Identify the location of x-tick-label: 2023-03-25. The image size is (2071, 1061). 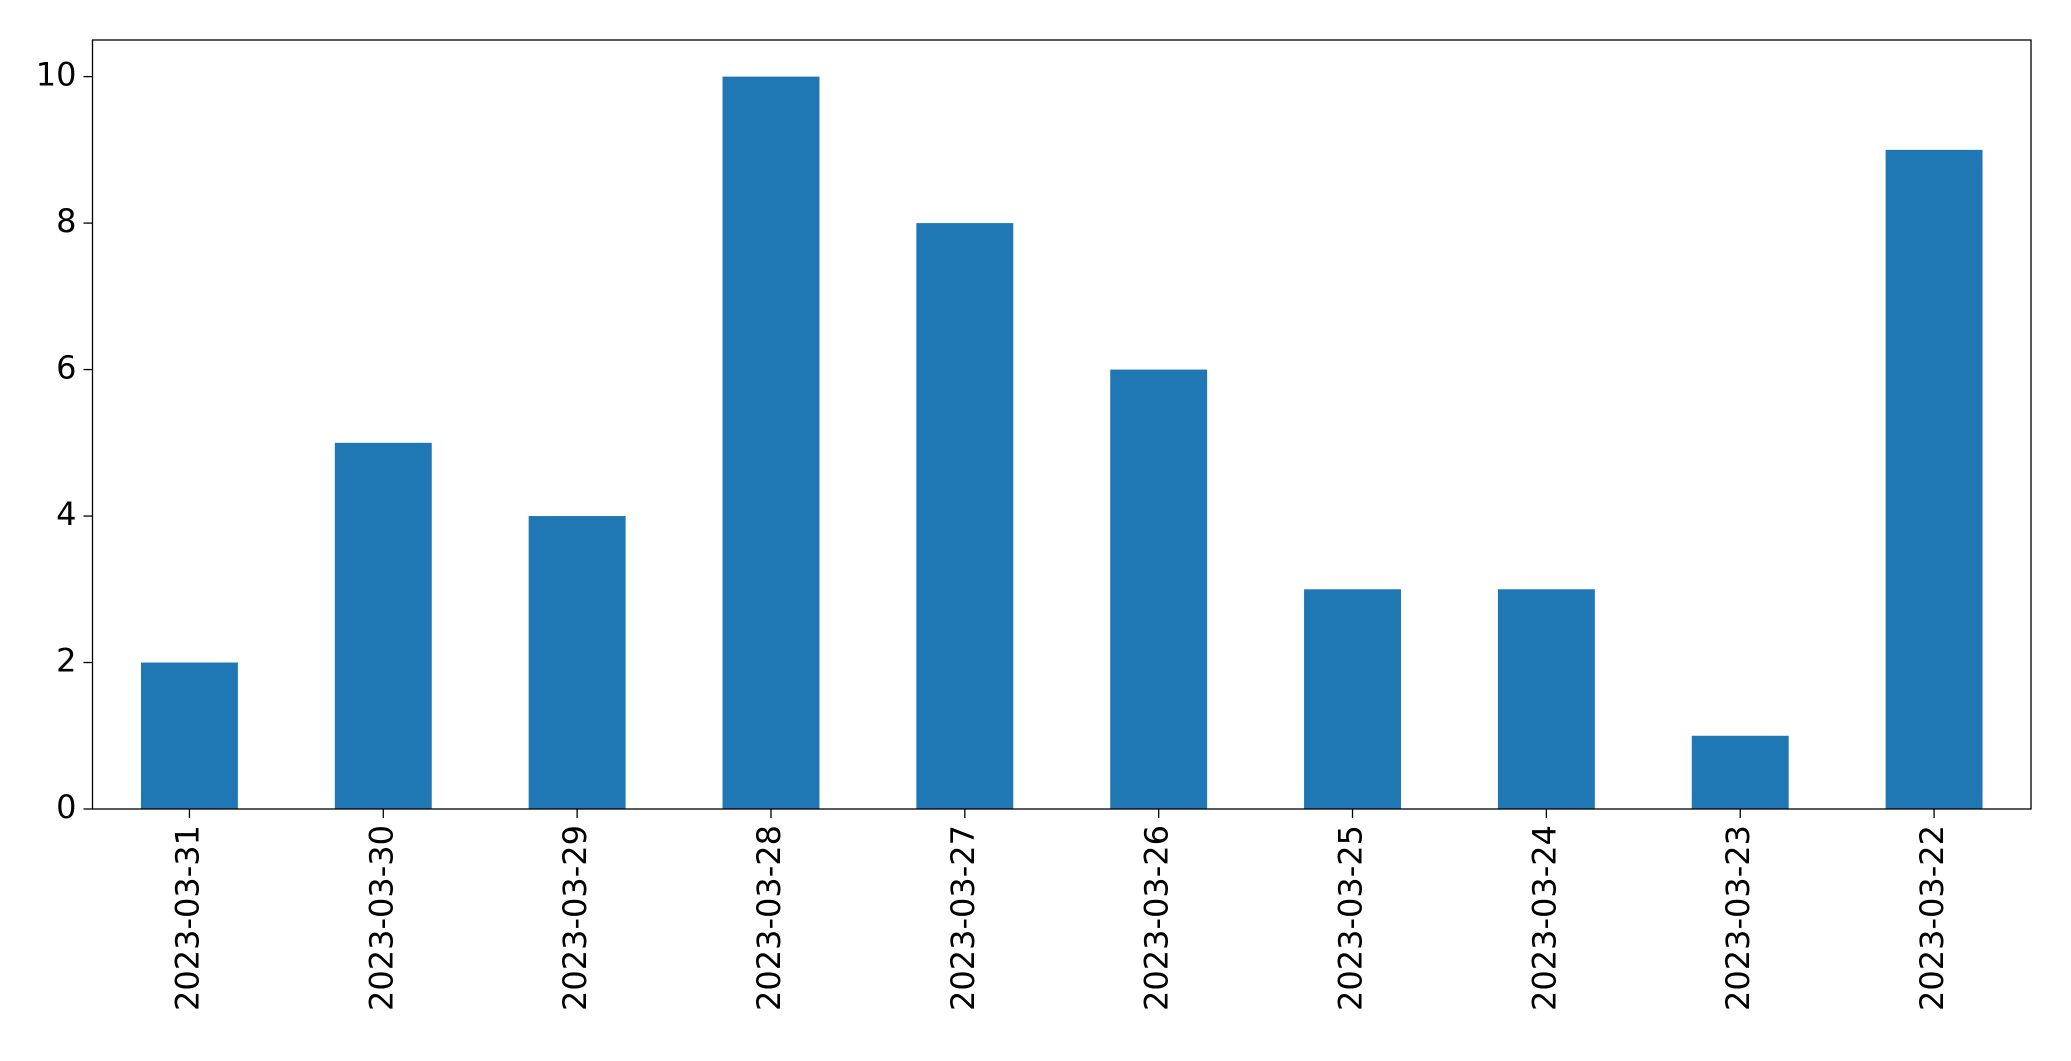
(1351, 918).